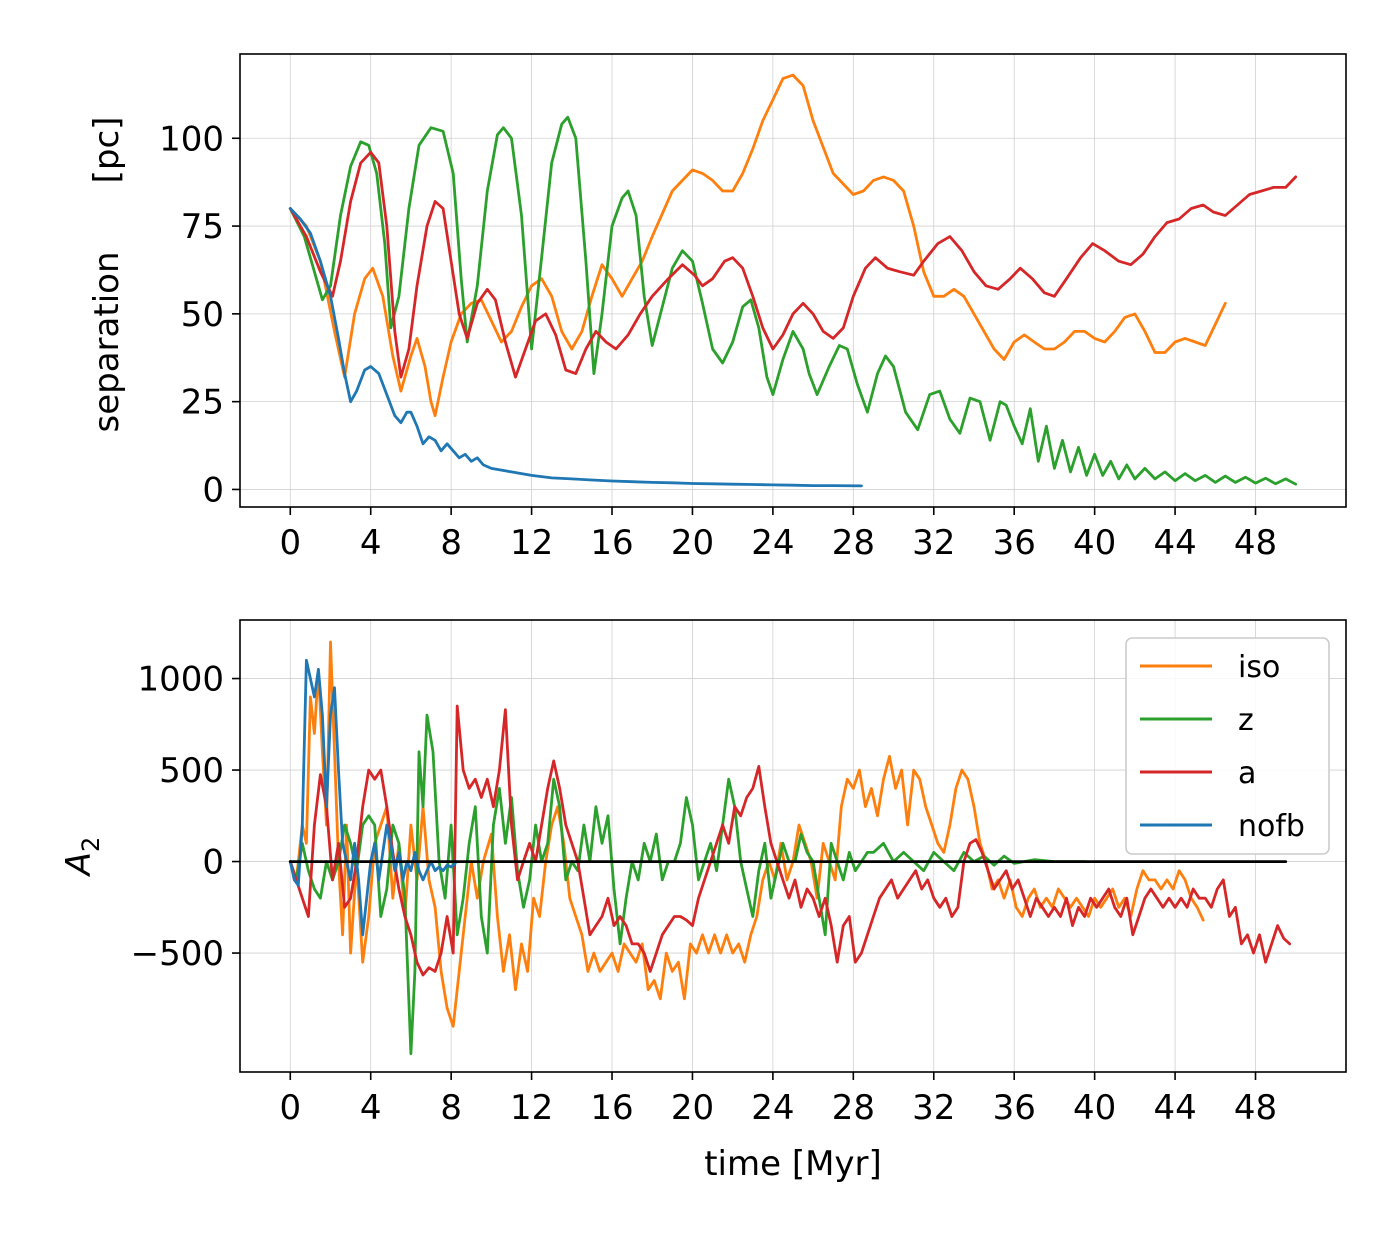 This screenshot has height=1238, width=1400. I want to click on a2-ytick-label: 500, so click(191, 771).